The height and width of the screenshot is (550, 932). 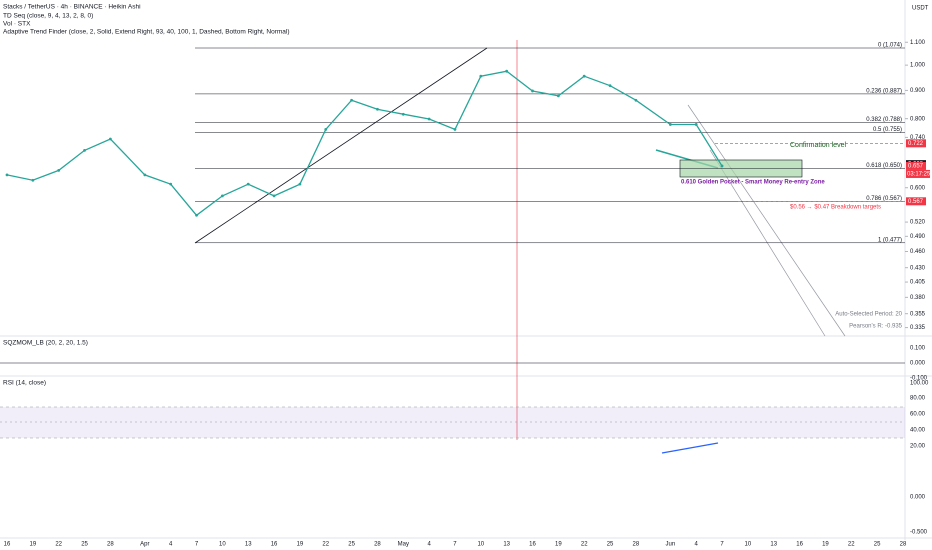 I want to click on fib-label: 0.382 (0.788), so click(x=884, y=120).